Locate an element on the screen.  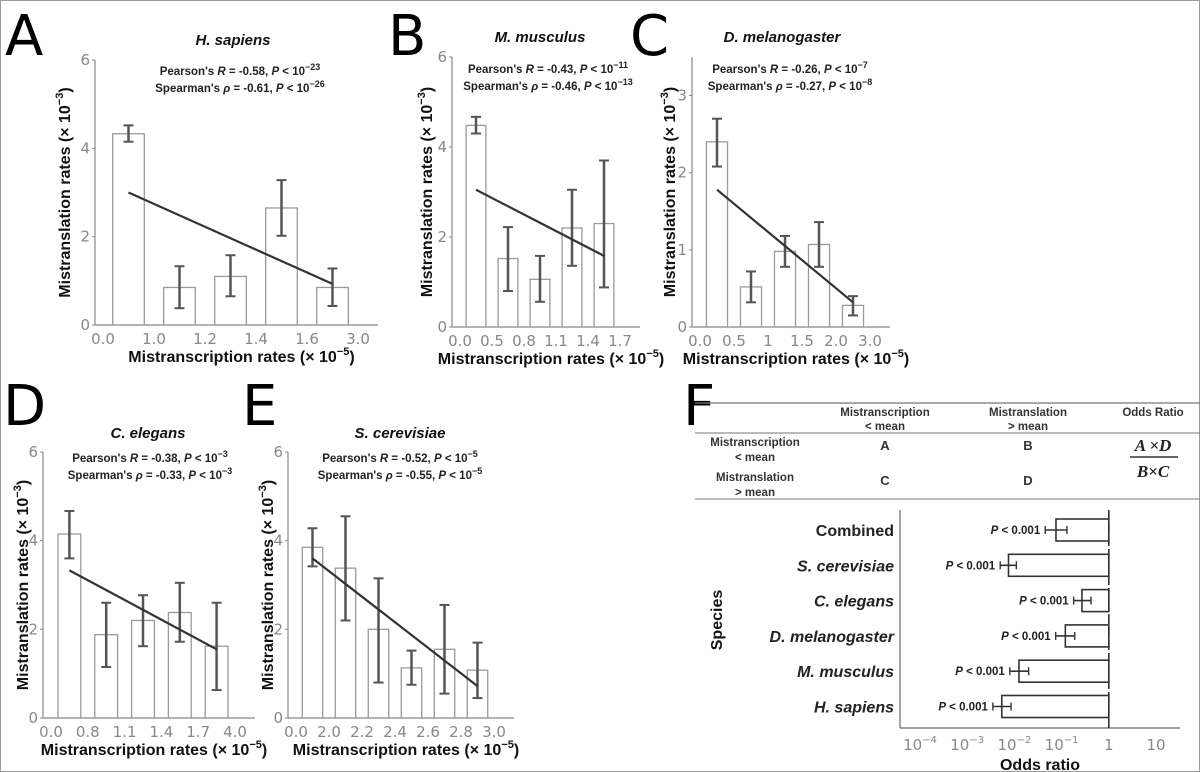
species-label: D. melanogaster is located at coordinates (832, 637).